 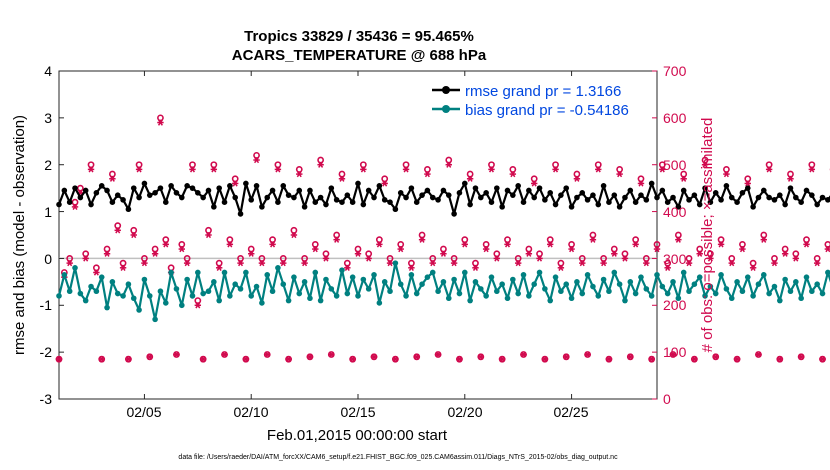 What do you see at coordinates (48, 165) in the screenshot?
I see `left-tick-label: 2` at bounding box center [48, 165].